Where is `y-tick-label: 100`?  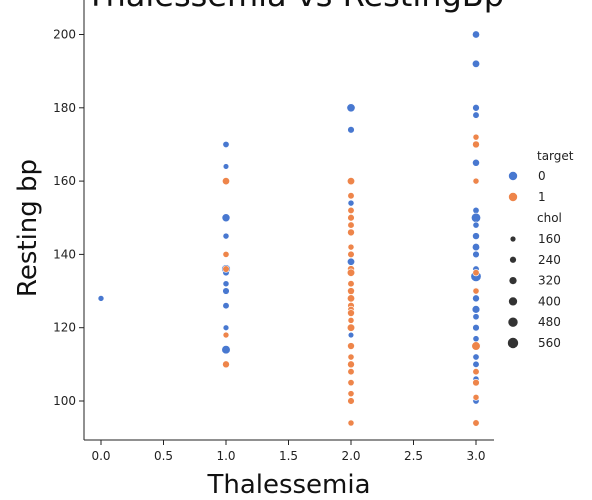
y-tick-label: 100 is located at coordinates (64, 401).